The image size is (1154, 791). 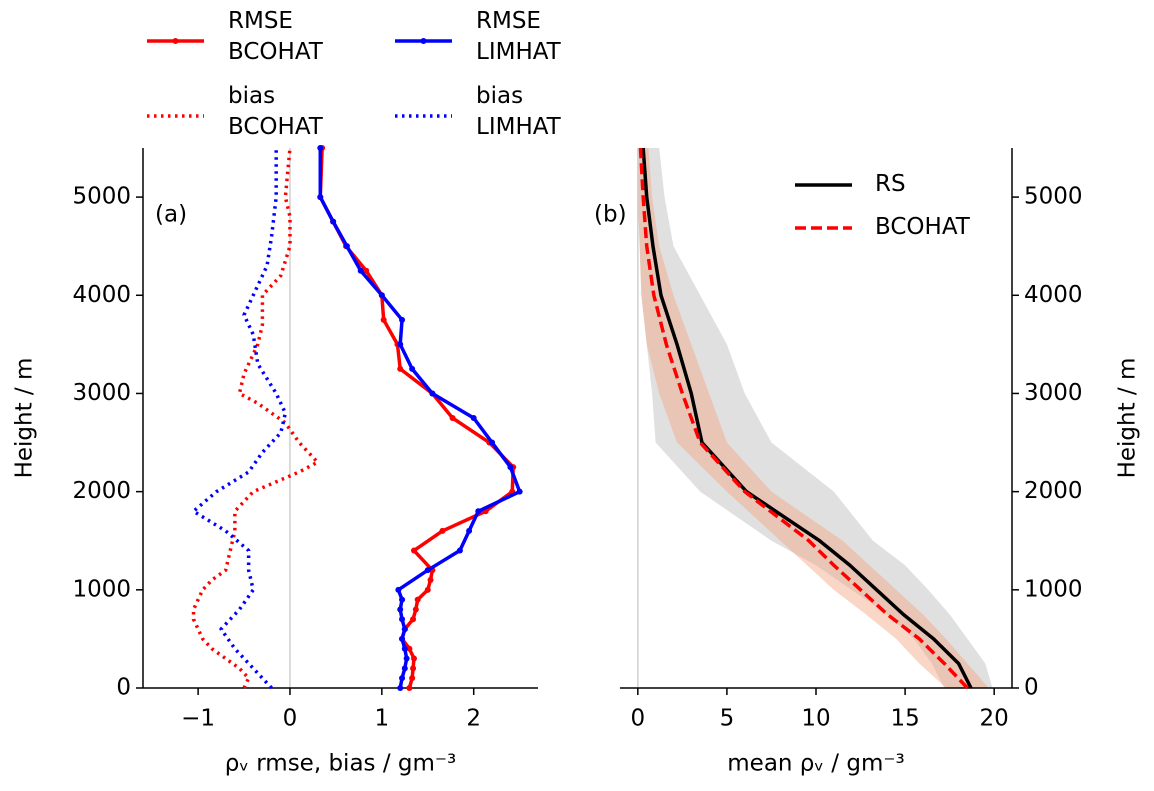 I want to click on x-axis-label: ρᵥ rmse, bias / gm⁻³, so click(x=341, y=764).